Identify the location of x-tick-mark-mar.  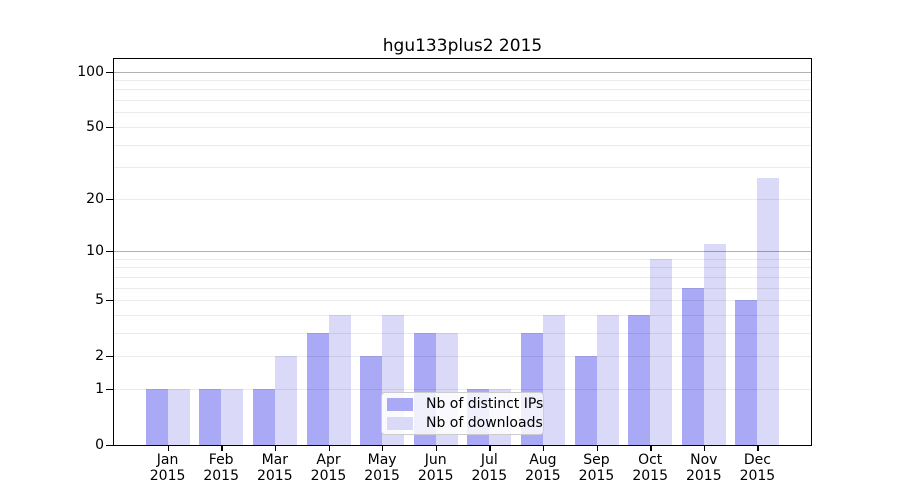
(275, 448).